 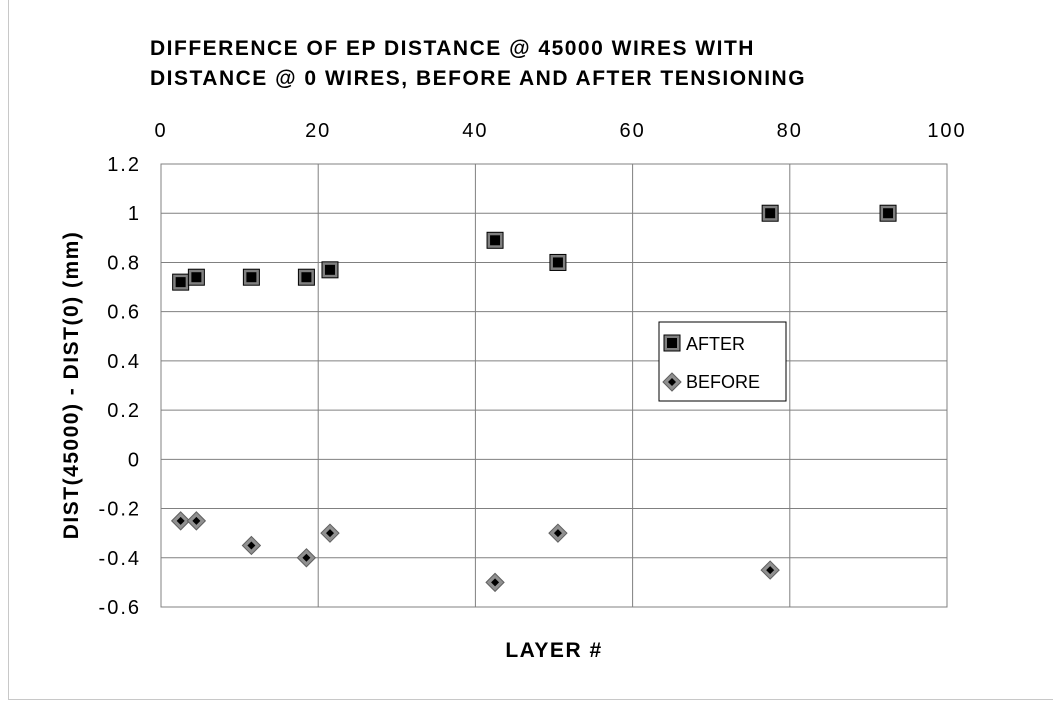 I want to click on y-tick-label: -0.6, so click(x=120, y=608).